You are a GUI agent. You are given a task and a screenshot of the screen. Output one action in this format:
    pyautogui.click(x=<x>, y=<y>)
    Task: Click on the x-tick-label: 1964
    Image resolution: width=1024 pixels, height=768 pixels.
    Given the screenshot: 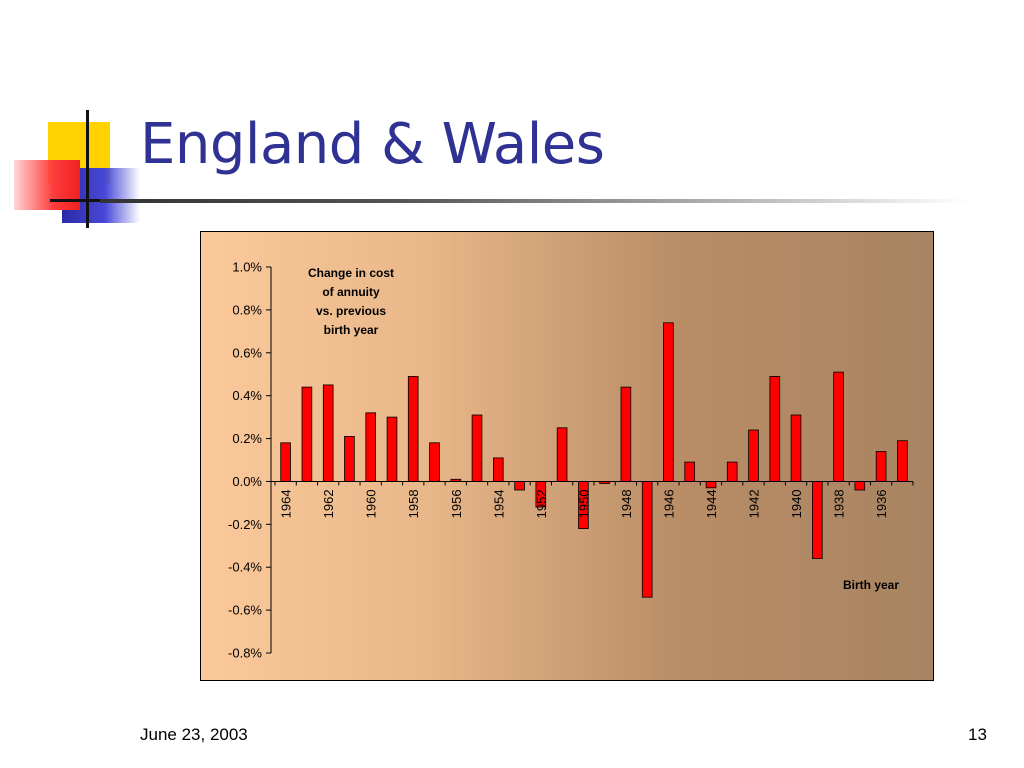 What is the action you would take?
    pyautogui.click(x=286, y=503)
    